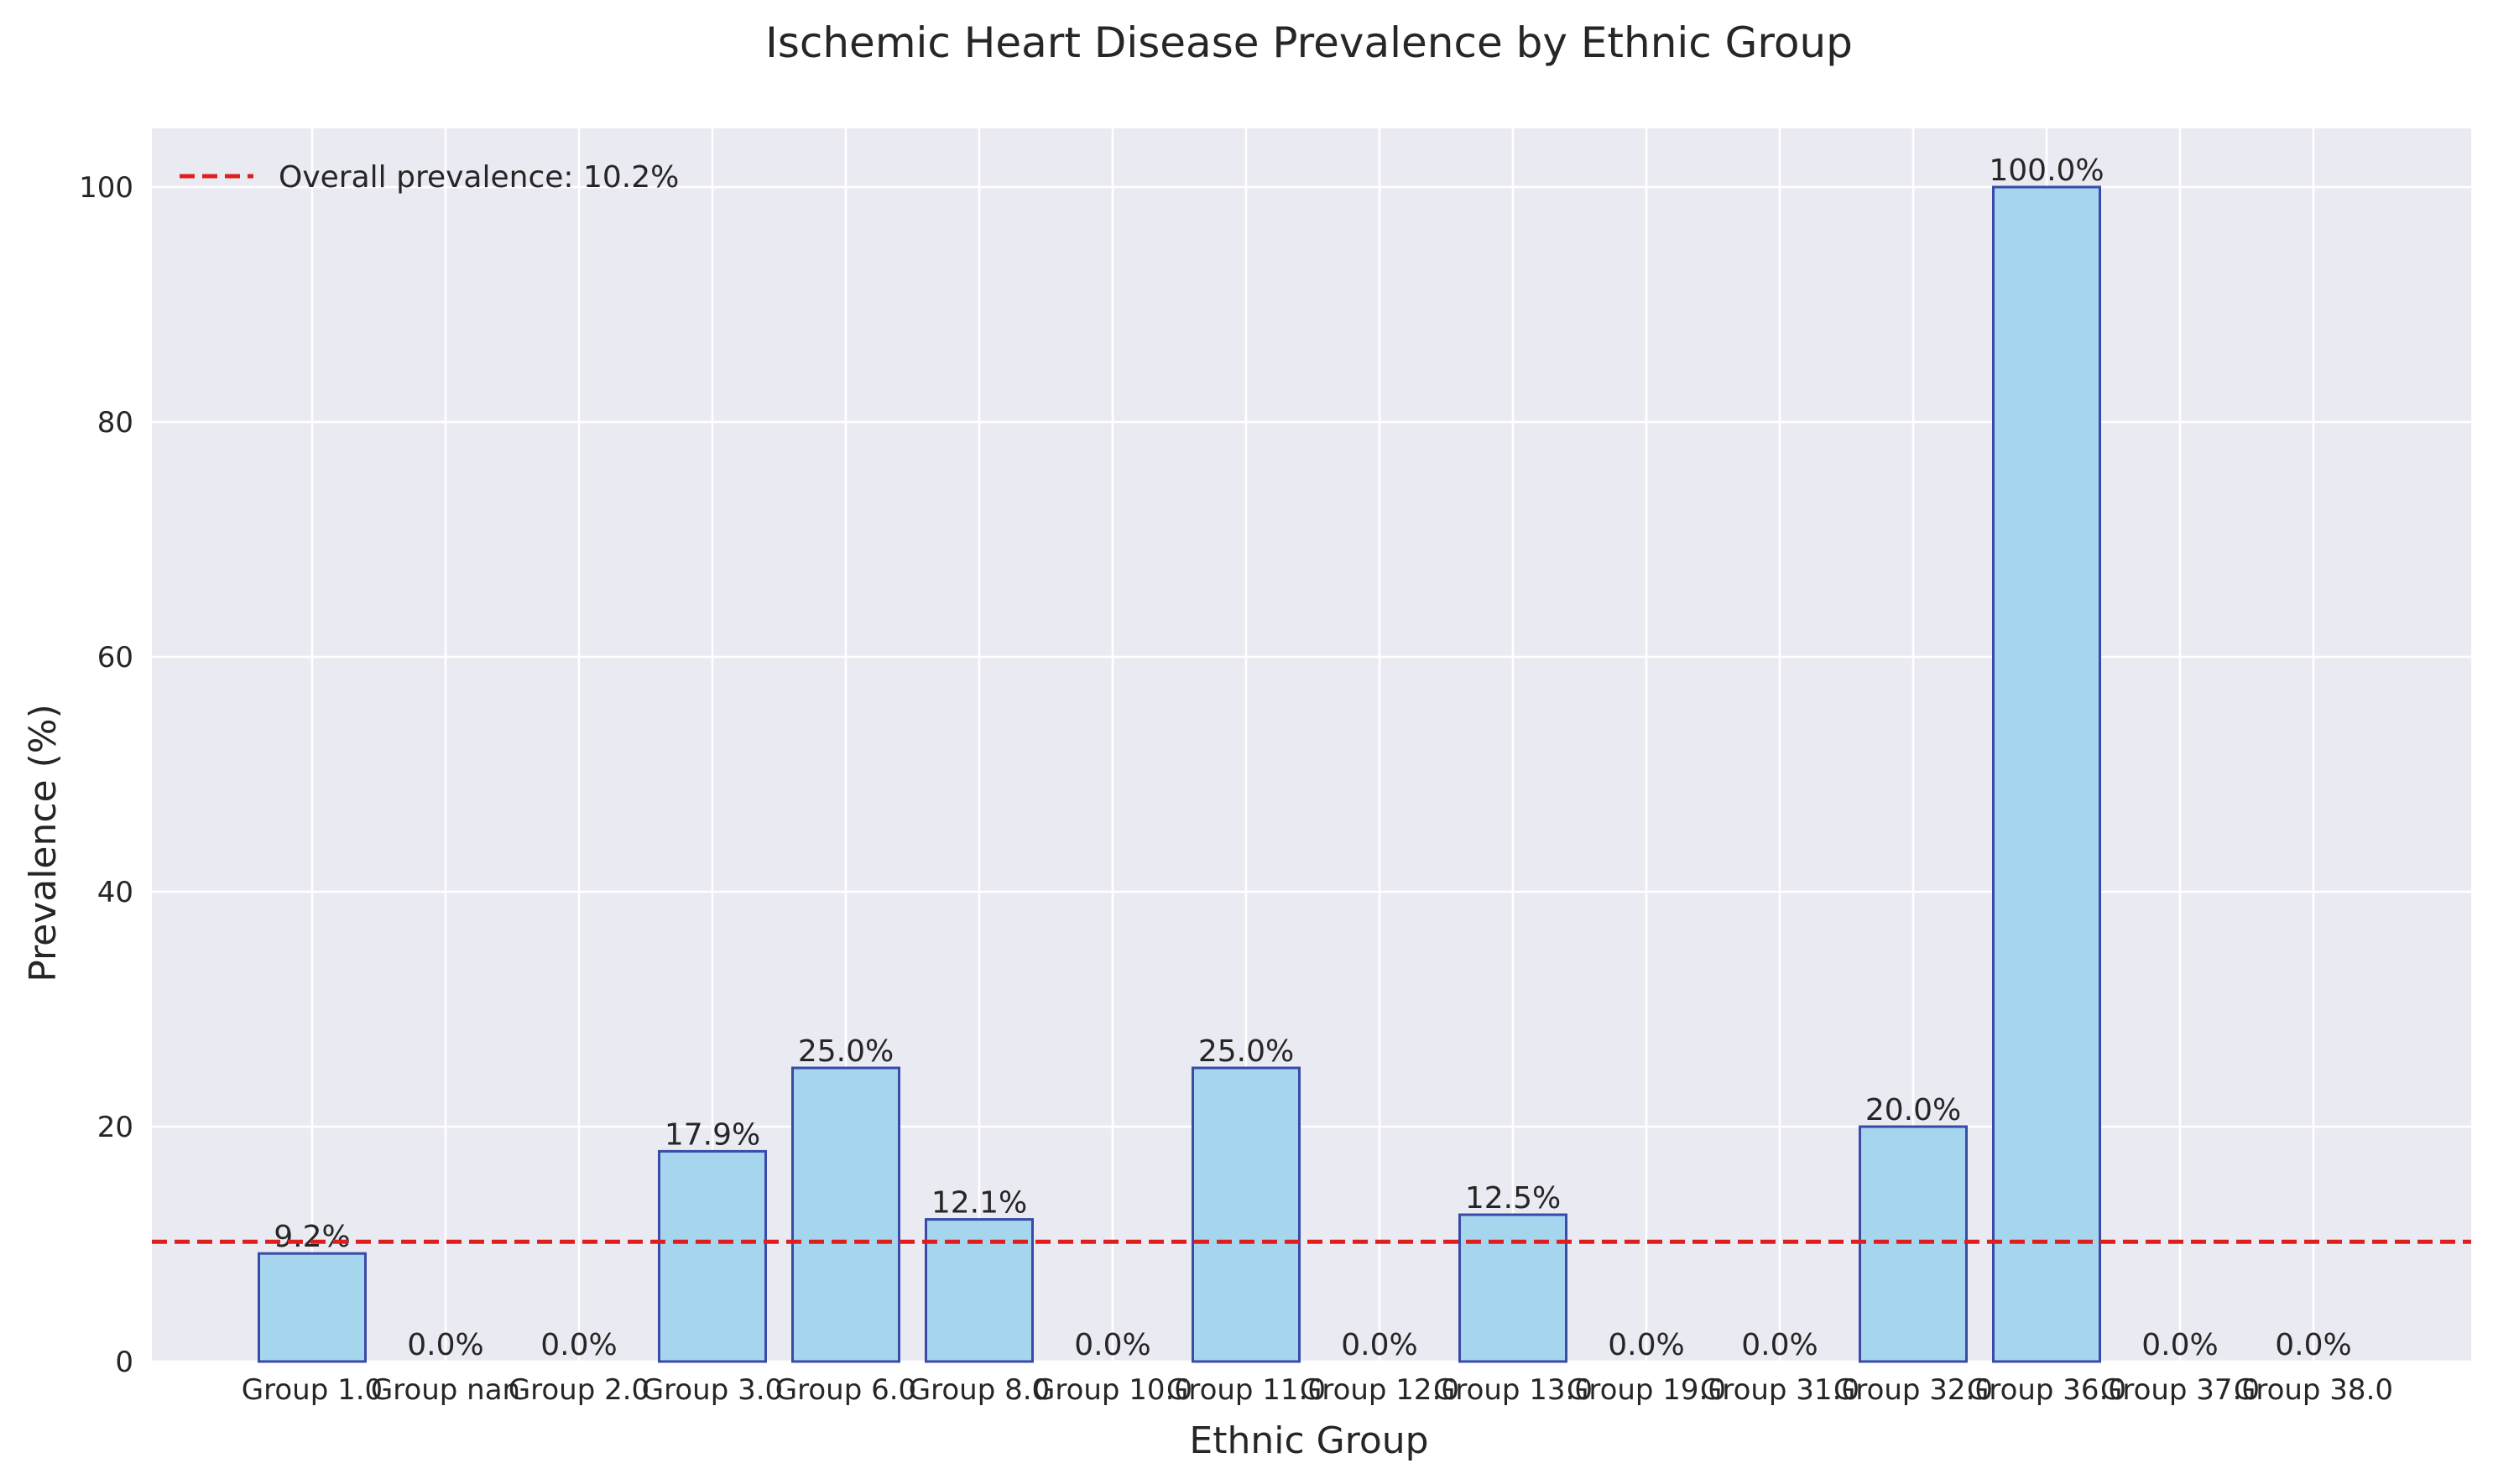  Describe the element at coordinates (1379, 1390) in the screenshot. I see `x-tick-label: Group 12.0` at that location.